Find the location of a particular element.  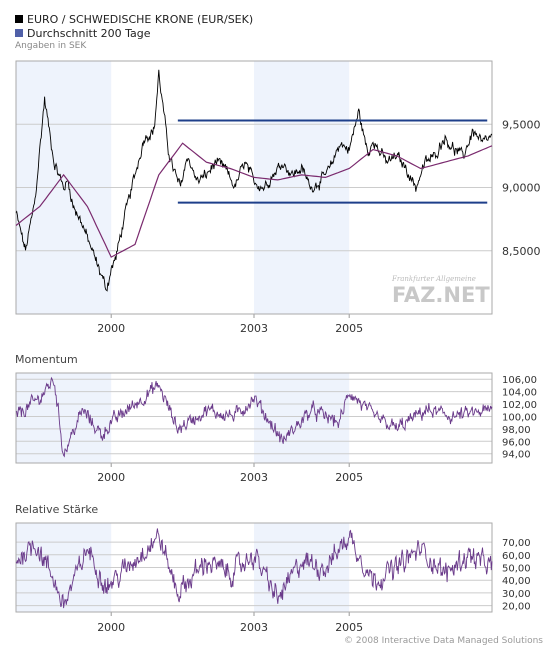

legend-item-price: EURO / SCHWEDISCHE KRONE (EUR/SEK) is located at coordinates (134, 19).